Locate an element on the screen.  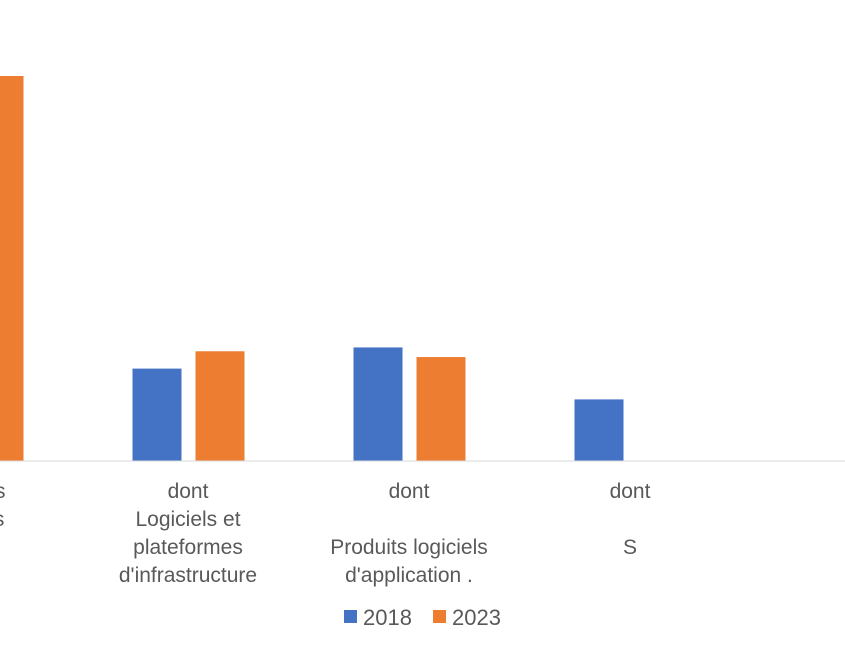
legend-label-2023: 2023 is located at coordinates (476, 617).